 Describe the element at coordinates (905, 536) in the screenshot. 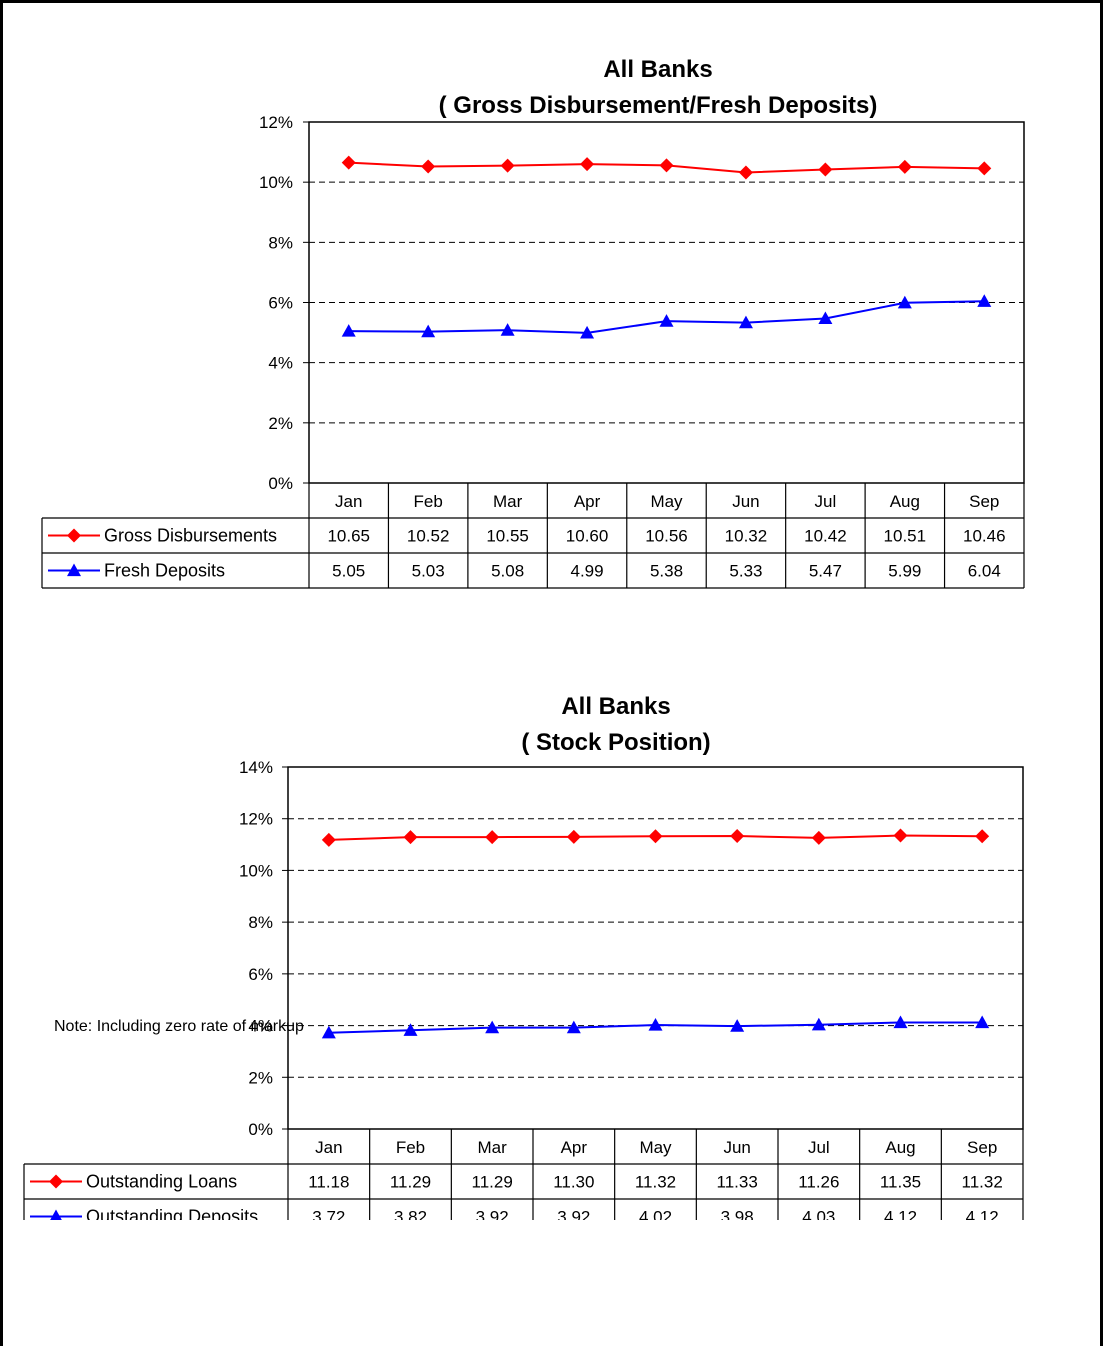

I see `data-table-value: 10.51` at that location.